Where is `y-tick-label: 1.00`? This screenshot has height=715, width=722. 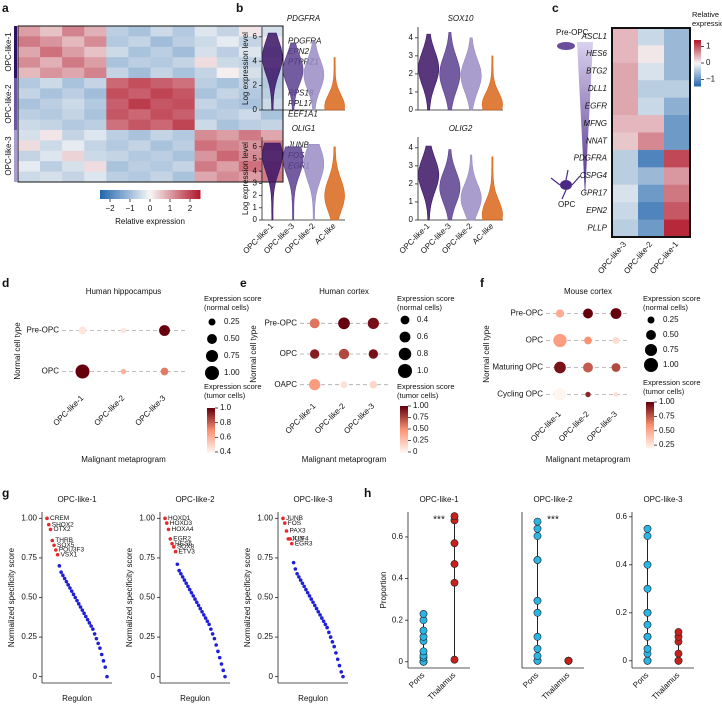
y-tick-label: 1.00 is located at coordinates (147, 517).